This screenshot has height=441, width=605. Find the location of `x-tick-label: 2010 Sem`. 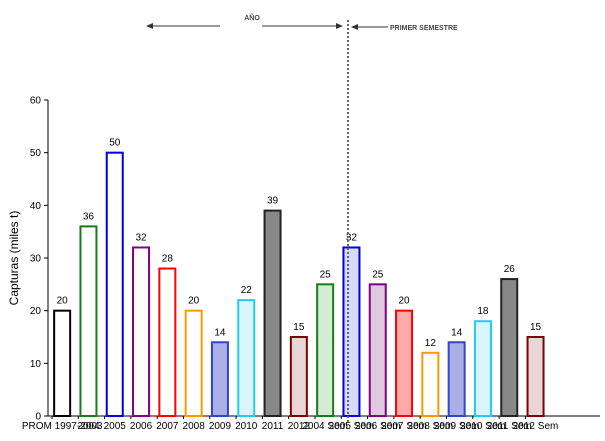

x-tick-label: 2010 Sem is located at coordinates (483, 426).